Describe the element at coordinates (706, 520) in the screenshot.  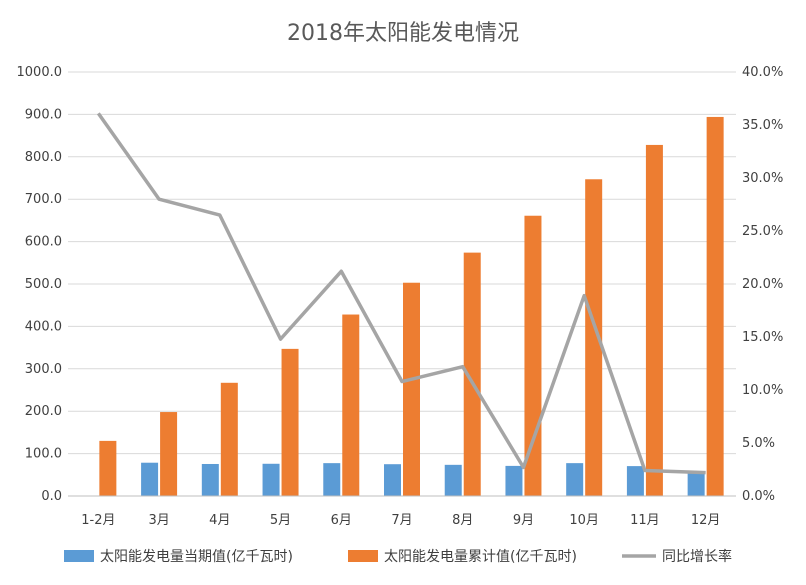
I see `x-tick-label: 12月` at that location.